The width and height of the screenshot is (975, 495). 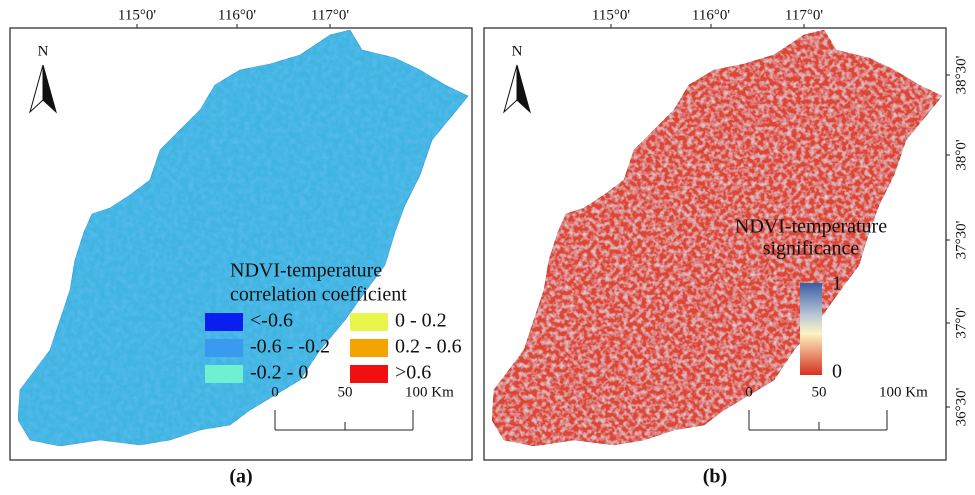 I want to click on legend-label: -0.6 - -0.2, so click(x=290, y=347).